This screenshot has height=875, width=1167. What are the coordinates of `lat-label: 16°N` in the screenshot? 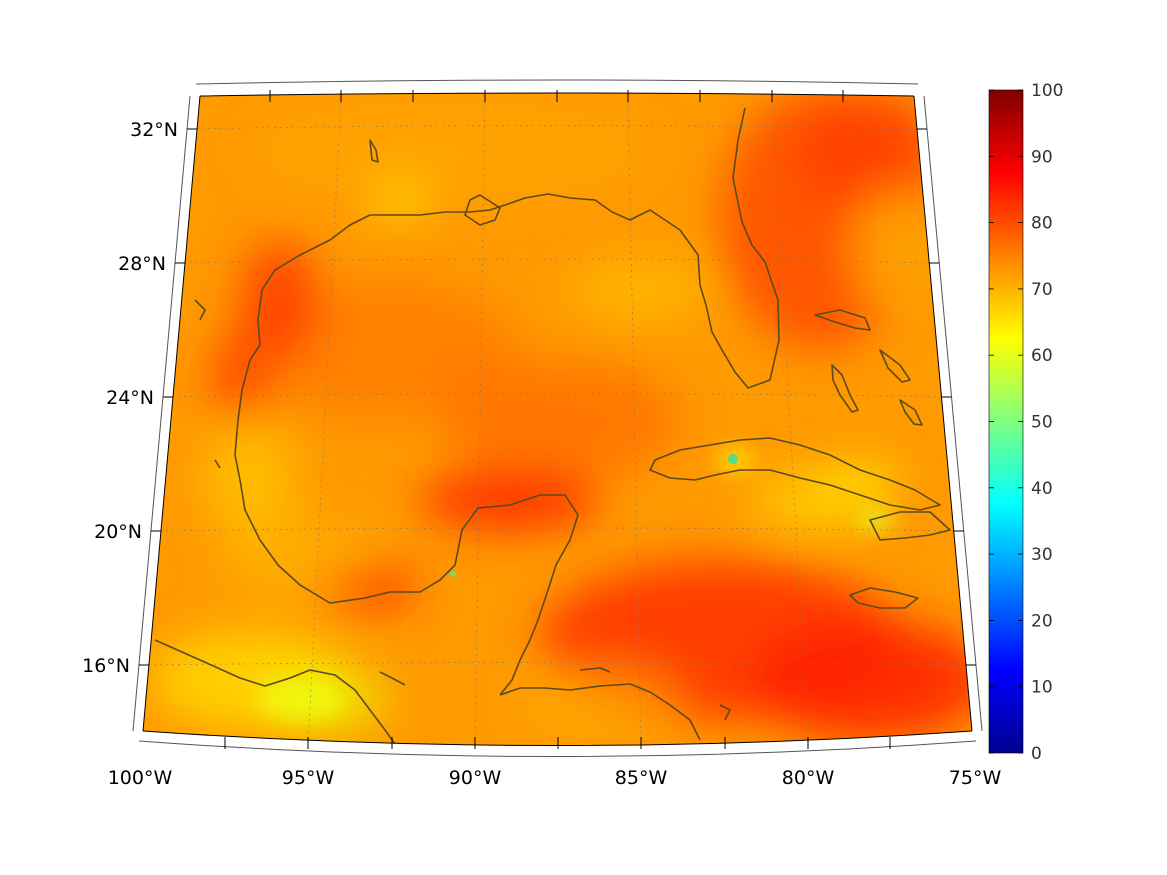 It's located at (106, 666).